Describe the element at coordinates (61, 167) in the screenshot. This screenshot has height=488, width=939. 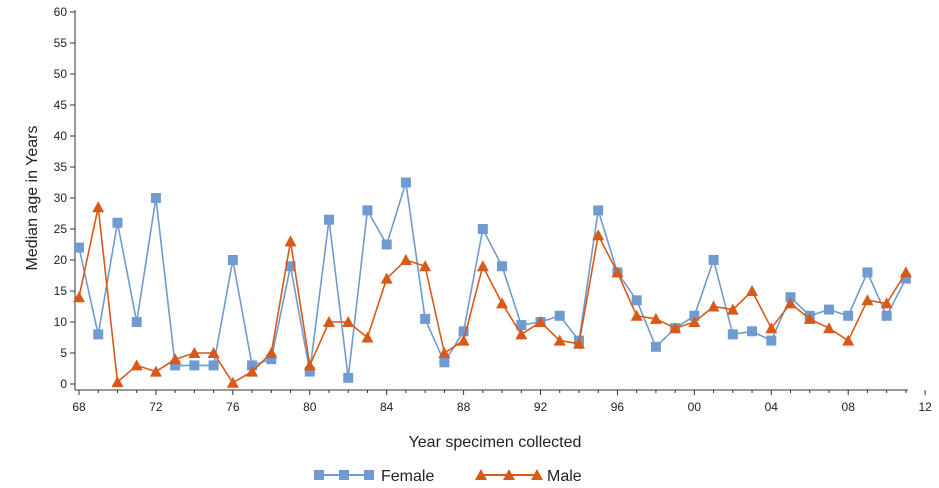
I see `y-tick-label: 35` at that location.